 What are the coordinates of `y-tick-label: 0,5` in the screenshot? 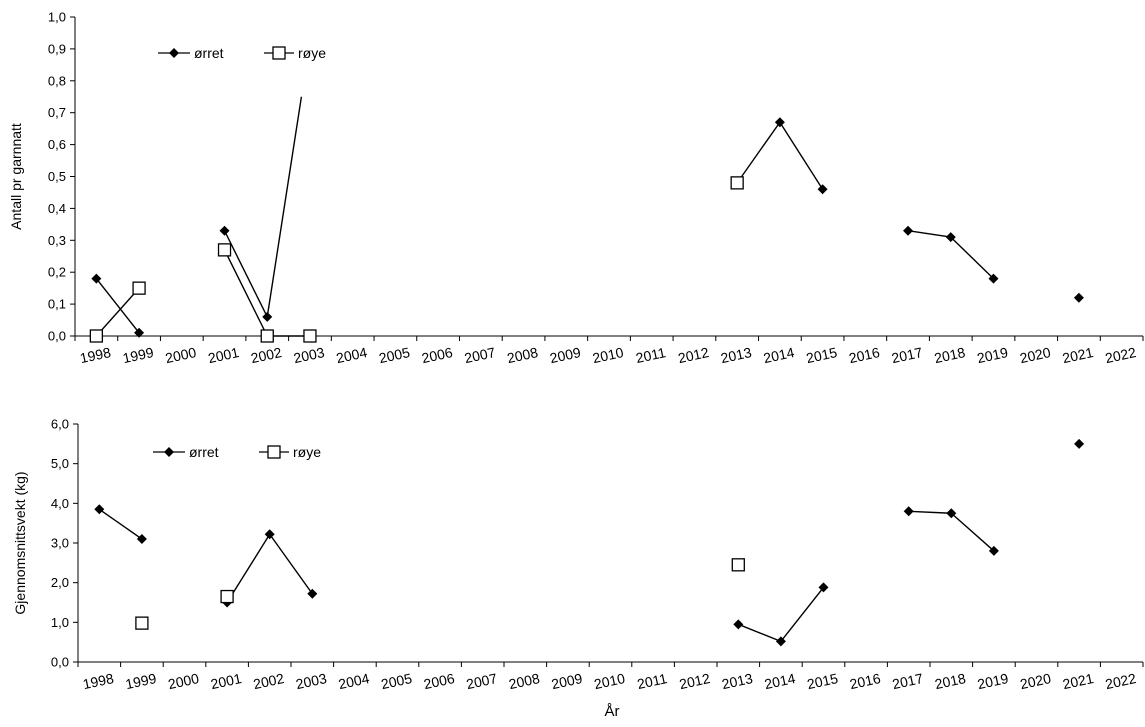 It's located at (57, 176).